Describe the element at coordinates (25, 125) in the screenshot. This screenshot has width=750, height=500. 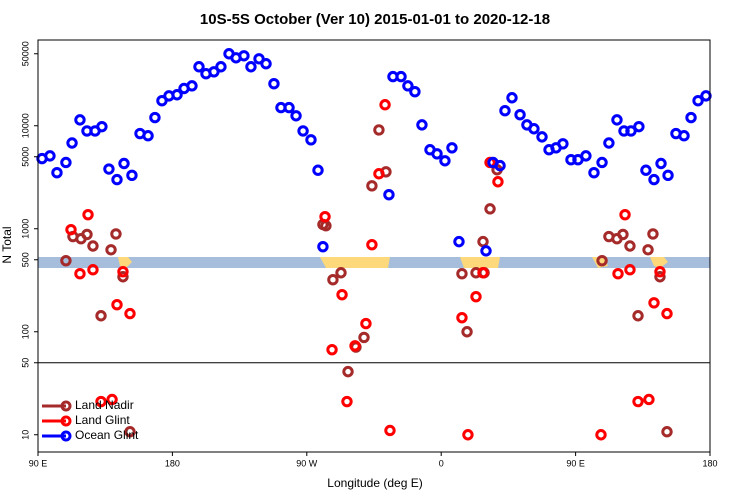
I see `y-tick-label: 10000` at that location.